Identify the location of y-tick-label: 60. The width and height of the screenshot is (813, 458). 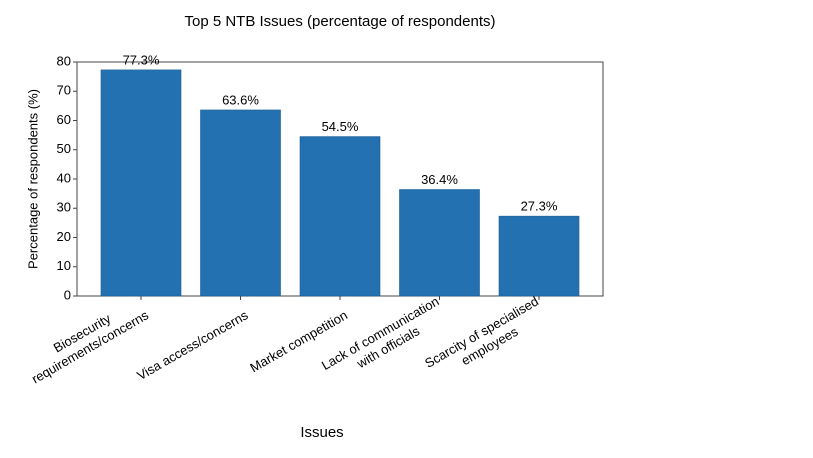
(64, 119).